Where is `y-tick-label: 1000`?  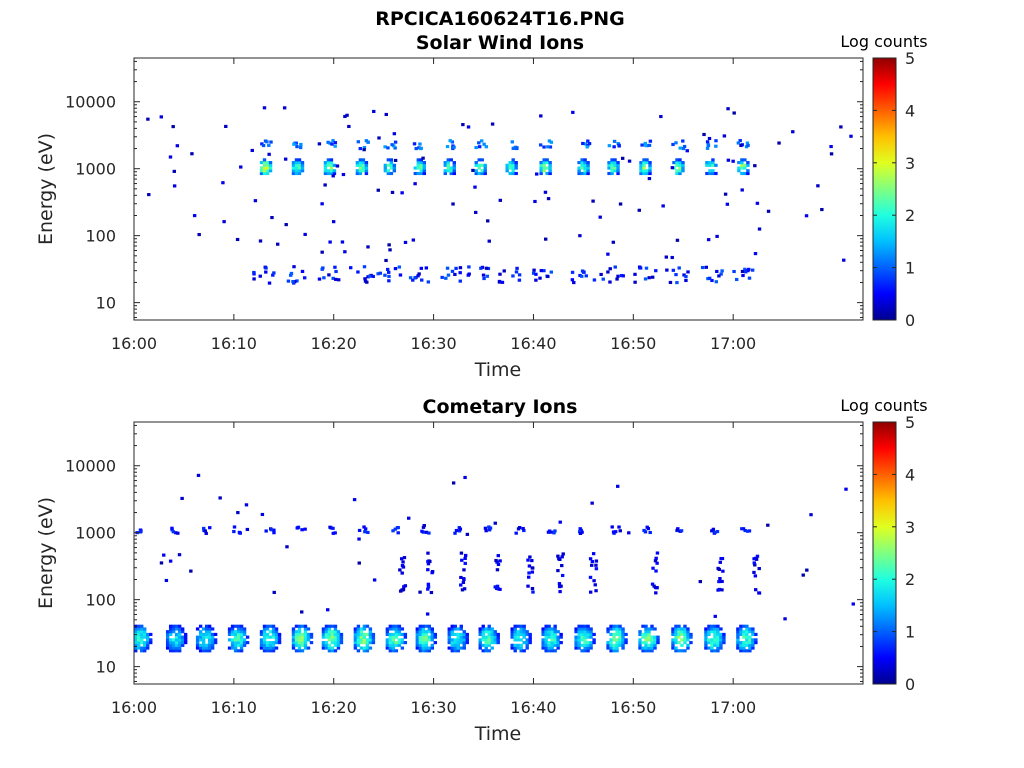
y-tick-label: 1000 is located at coordinates (95, 533).